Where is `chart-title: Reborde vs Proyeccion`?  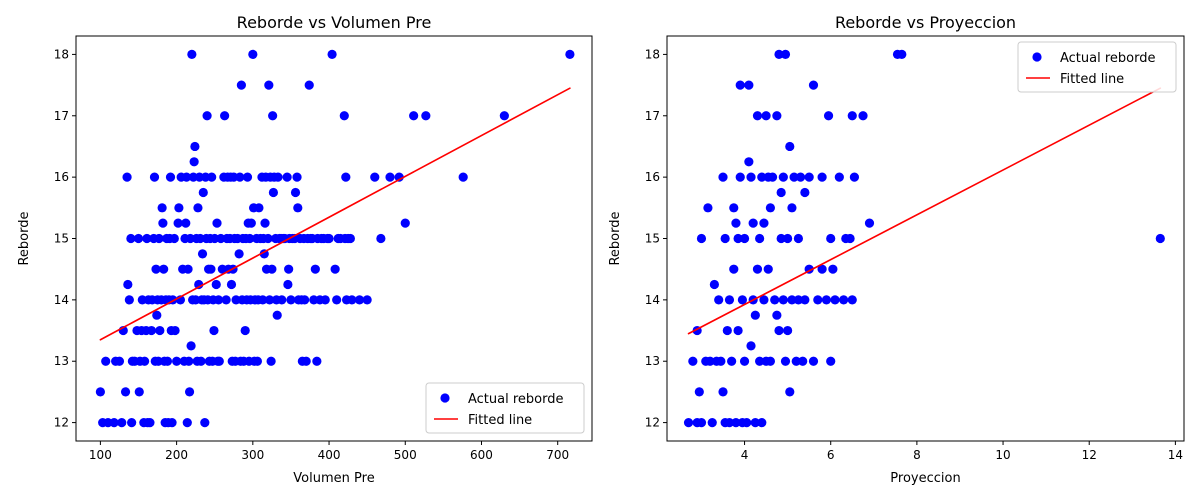 chart-title: Reborde vs Proyeccion is located at coordinates (925, 22).